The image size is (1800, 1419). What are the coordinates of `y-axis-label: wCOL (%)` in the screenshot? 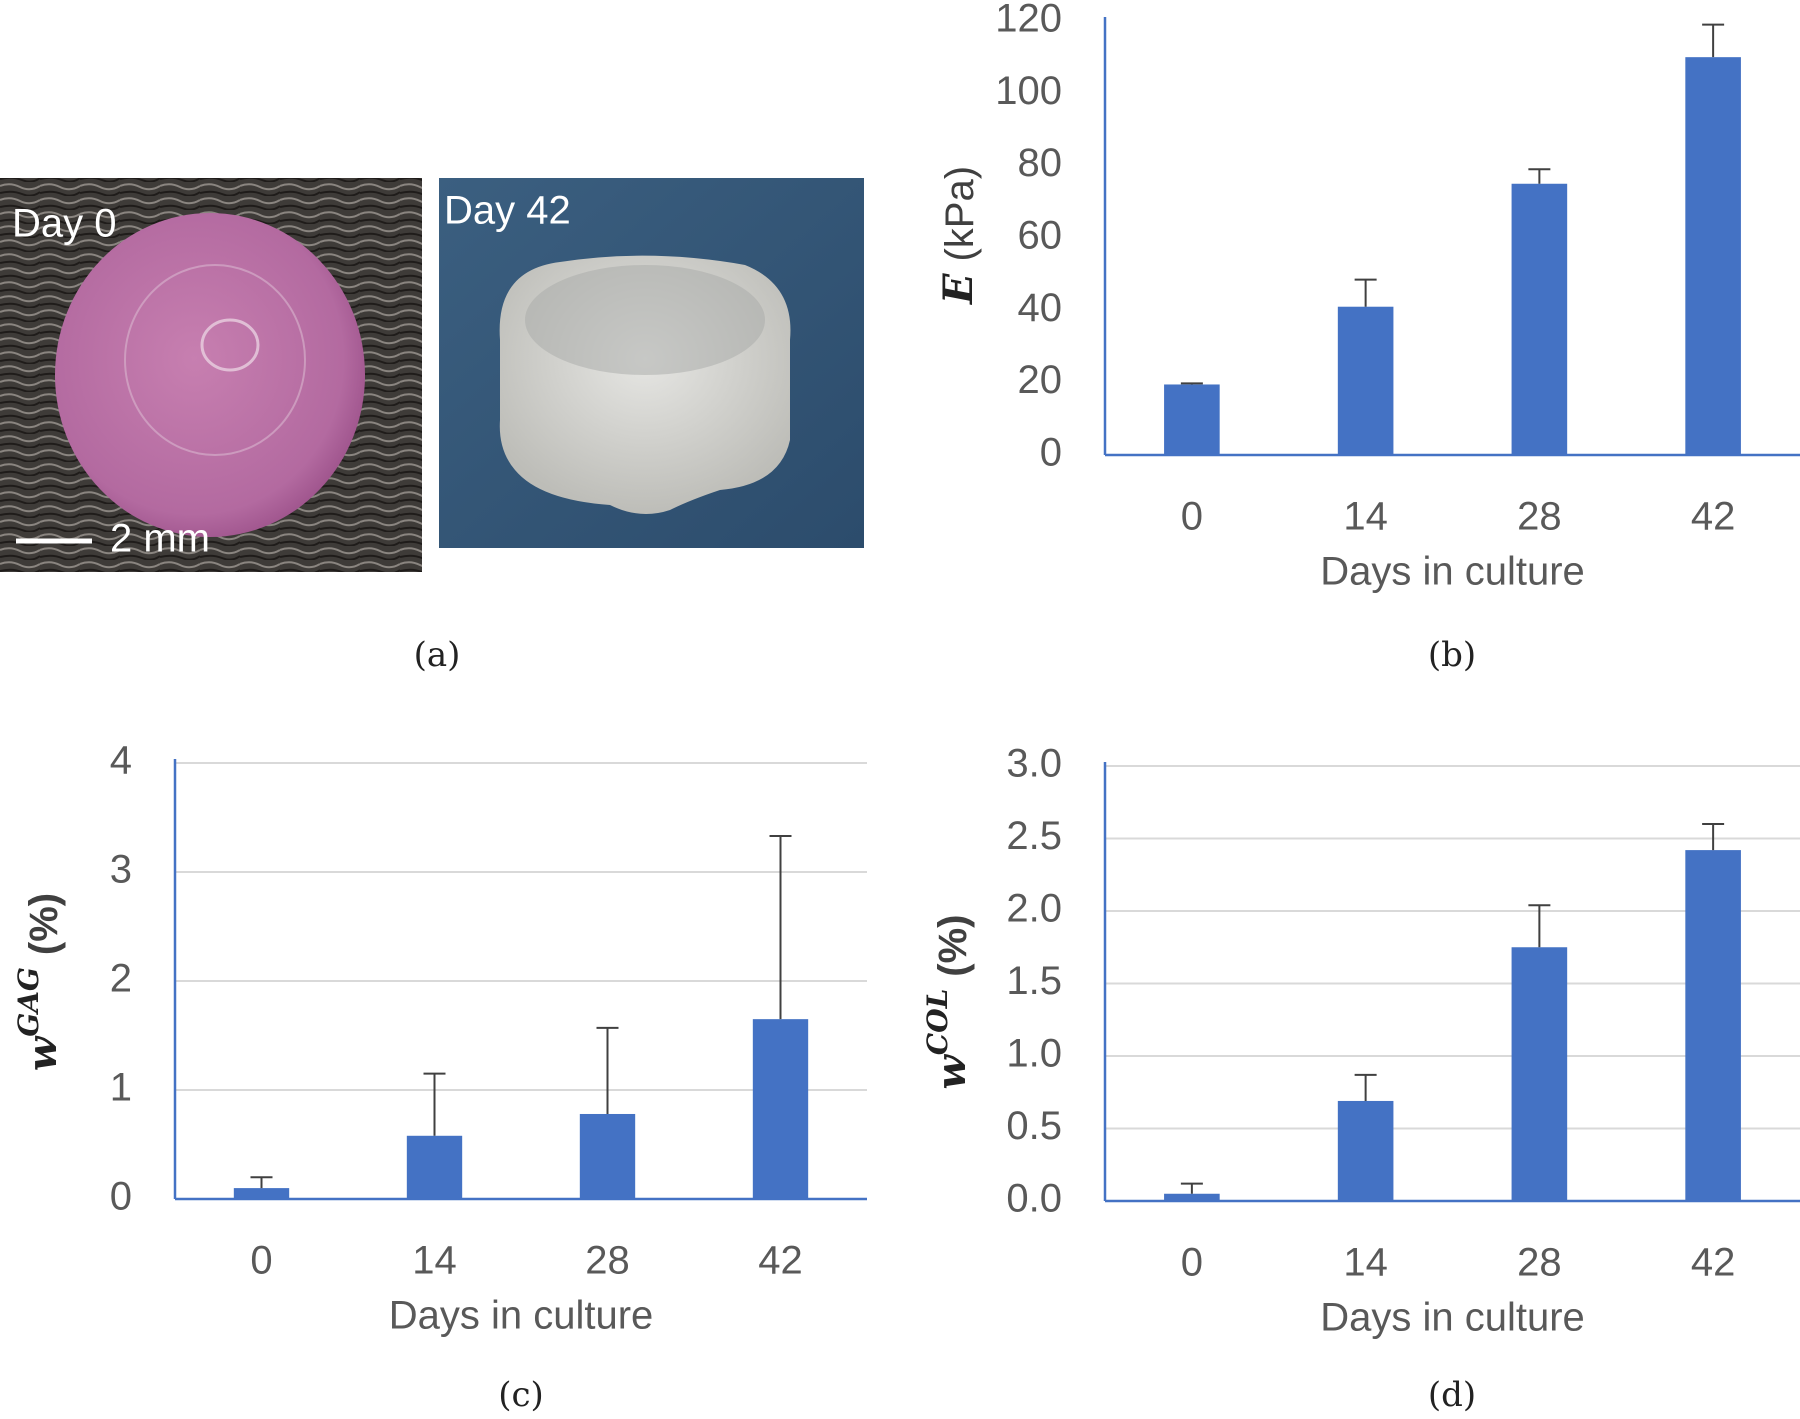 It's located at (948, 1001).